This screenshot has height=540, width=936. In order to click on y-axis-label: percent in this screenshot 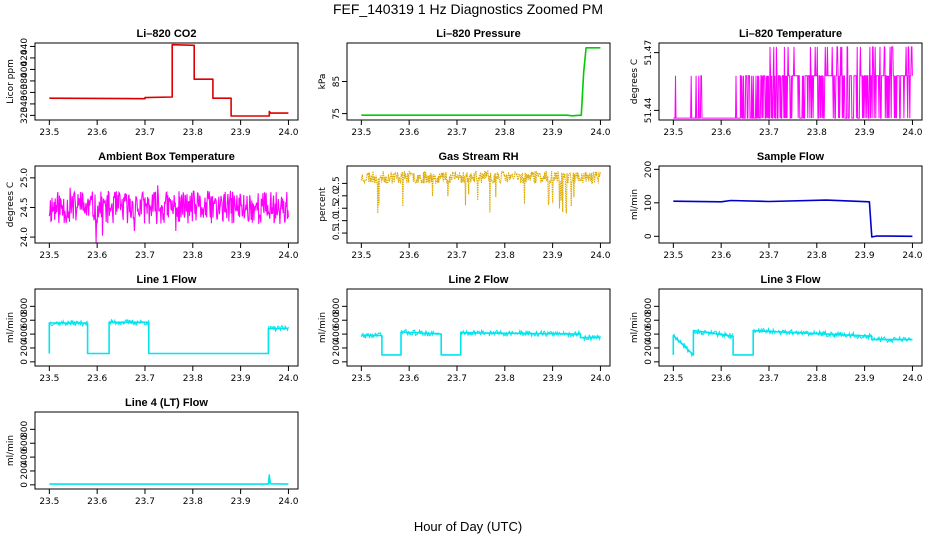, I will do `click(323, 204)`.